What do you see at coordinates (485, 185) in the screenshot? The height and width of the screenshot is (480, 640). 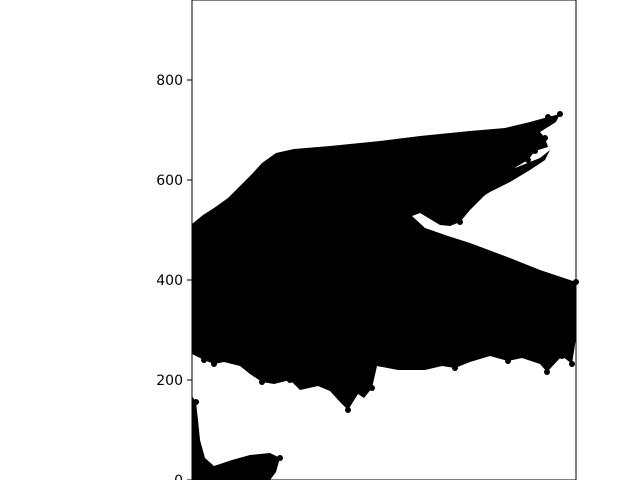 I see `silhouette-upper-feathers` at bounding box center [485, 185].